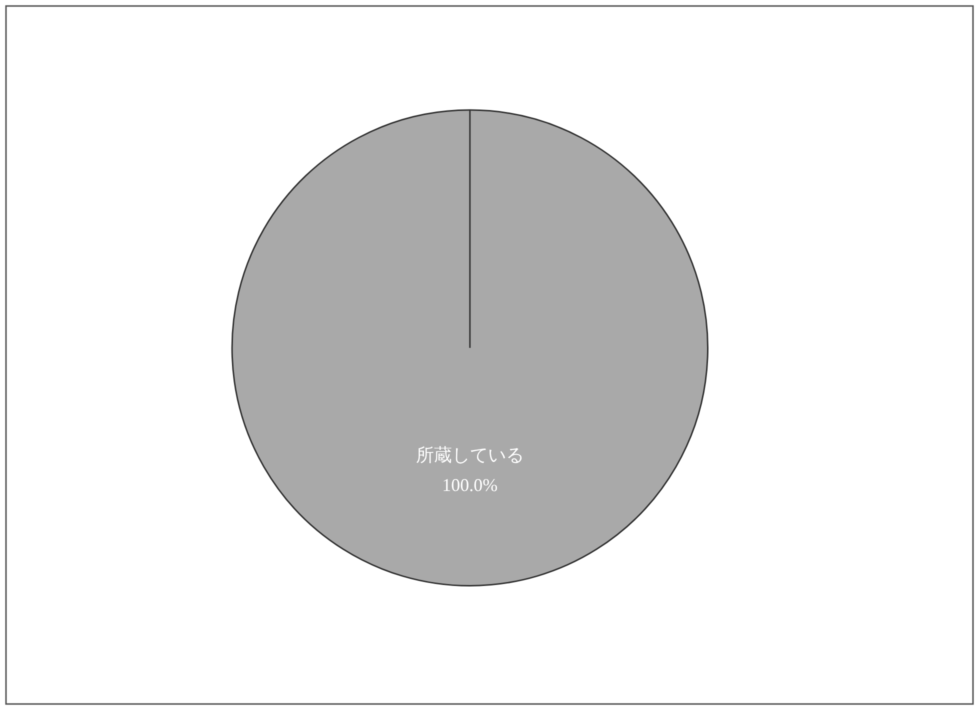  I want to click on data-label: 100.0%, so click(470, 484).